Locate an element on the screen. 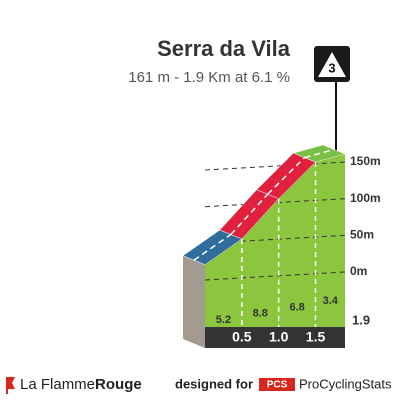 The height and width of the screenshot is (402, 405). pcs-logo-text: PCS is located at coordinates (277, 385).